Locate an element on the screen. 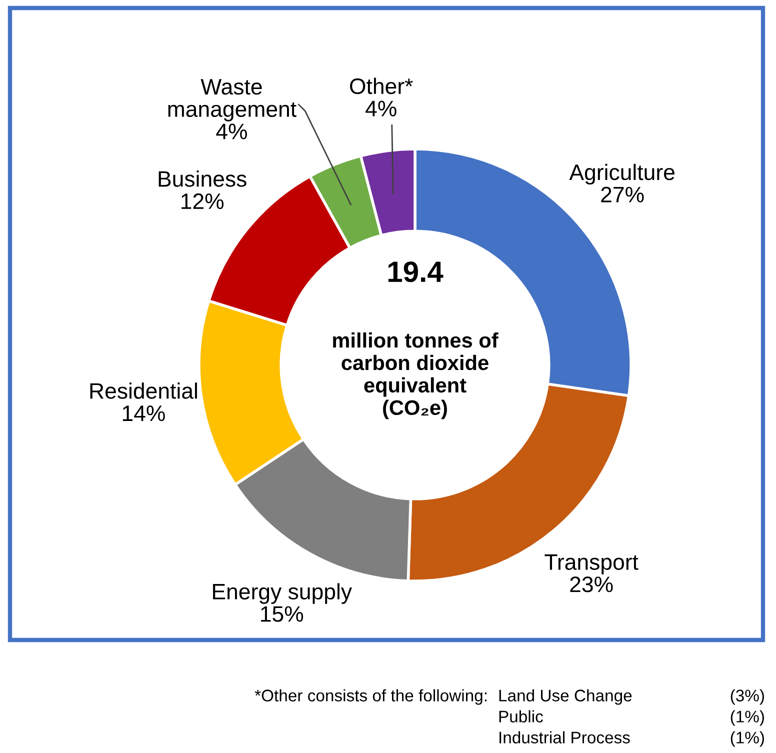 The image size is (776, 753). text: Industrial Process is located at coordinates (565, 737).